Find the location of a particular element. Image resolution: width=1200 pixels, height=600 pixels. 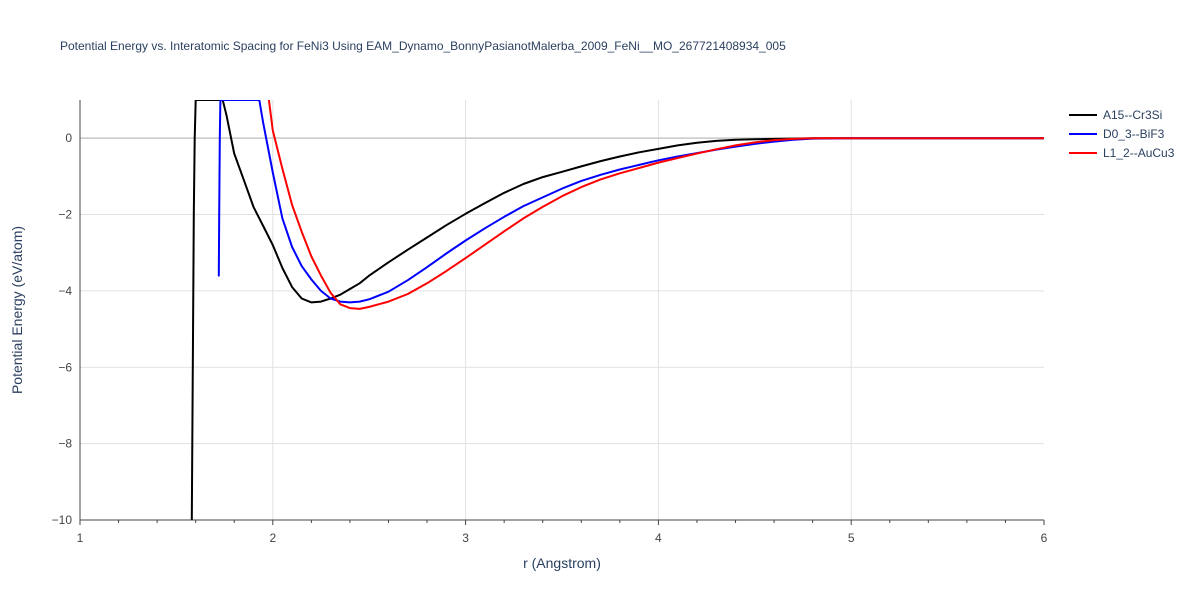

y-tick-label: −2 is located at coordinates (65, 215).